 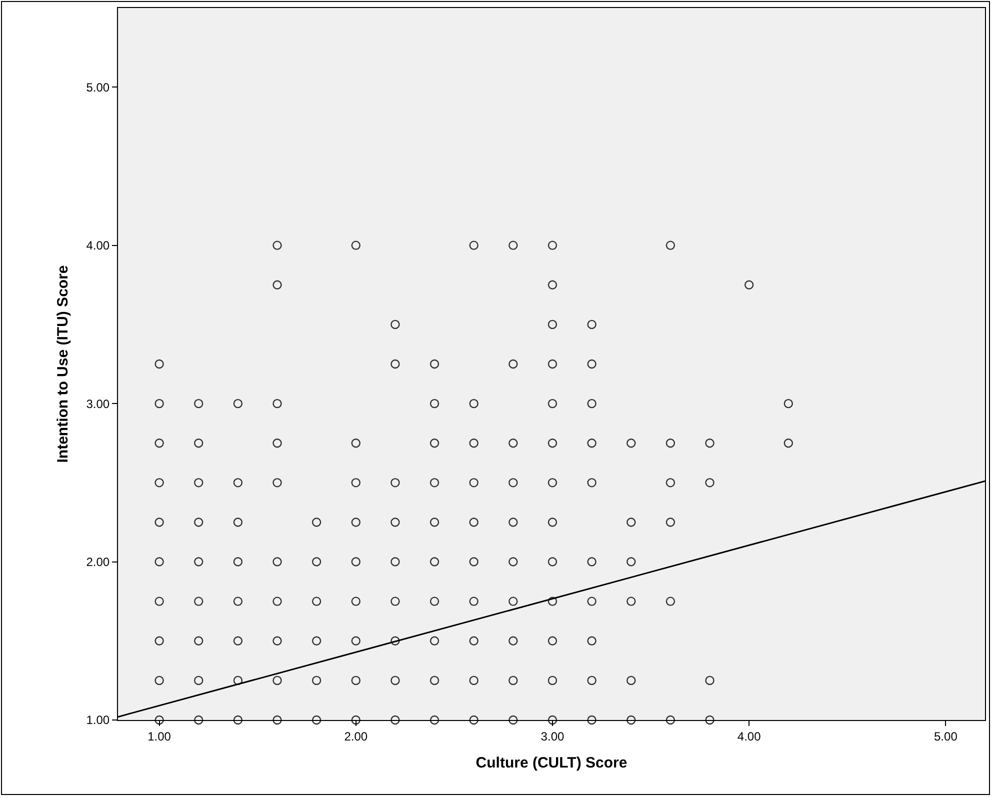 I want to click on y-tick-label: 1.00, so click(x=98, y=720).